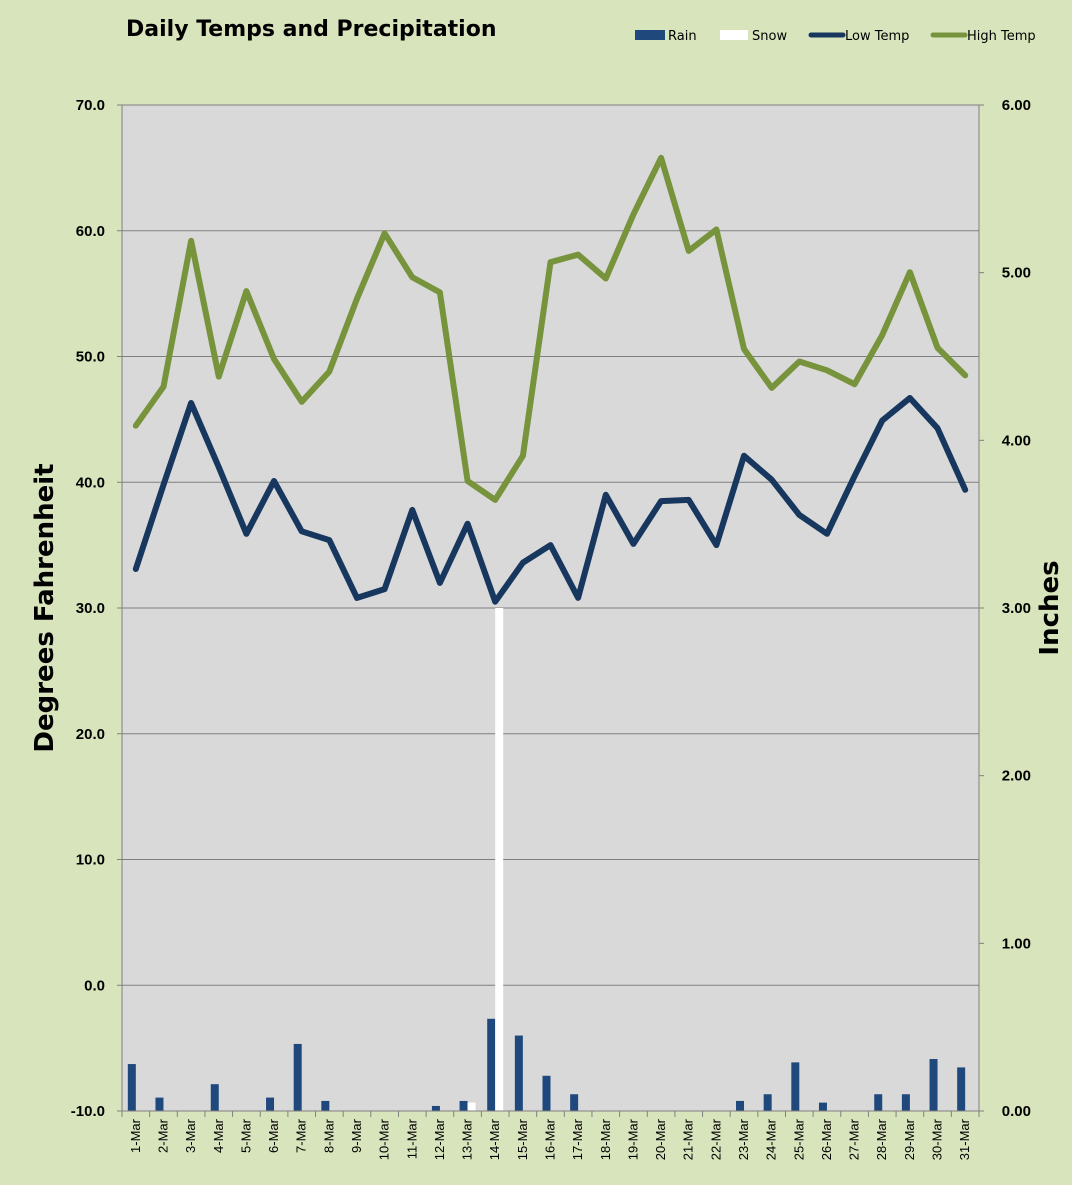 Image resolution: width=1072 pixels, height=1185 pixels. I want to click on x-tick-label: 6-Mar, so click(273, 1135).